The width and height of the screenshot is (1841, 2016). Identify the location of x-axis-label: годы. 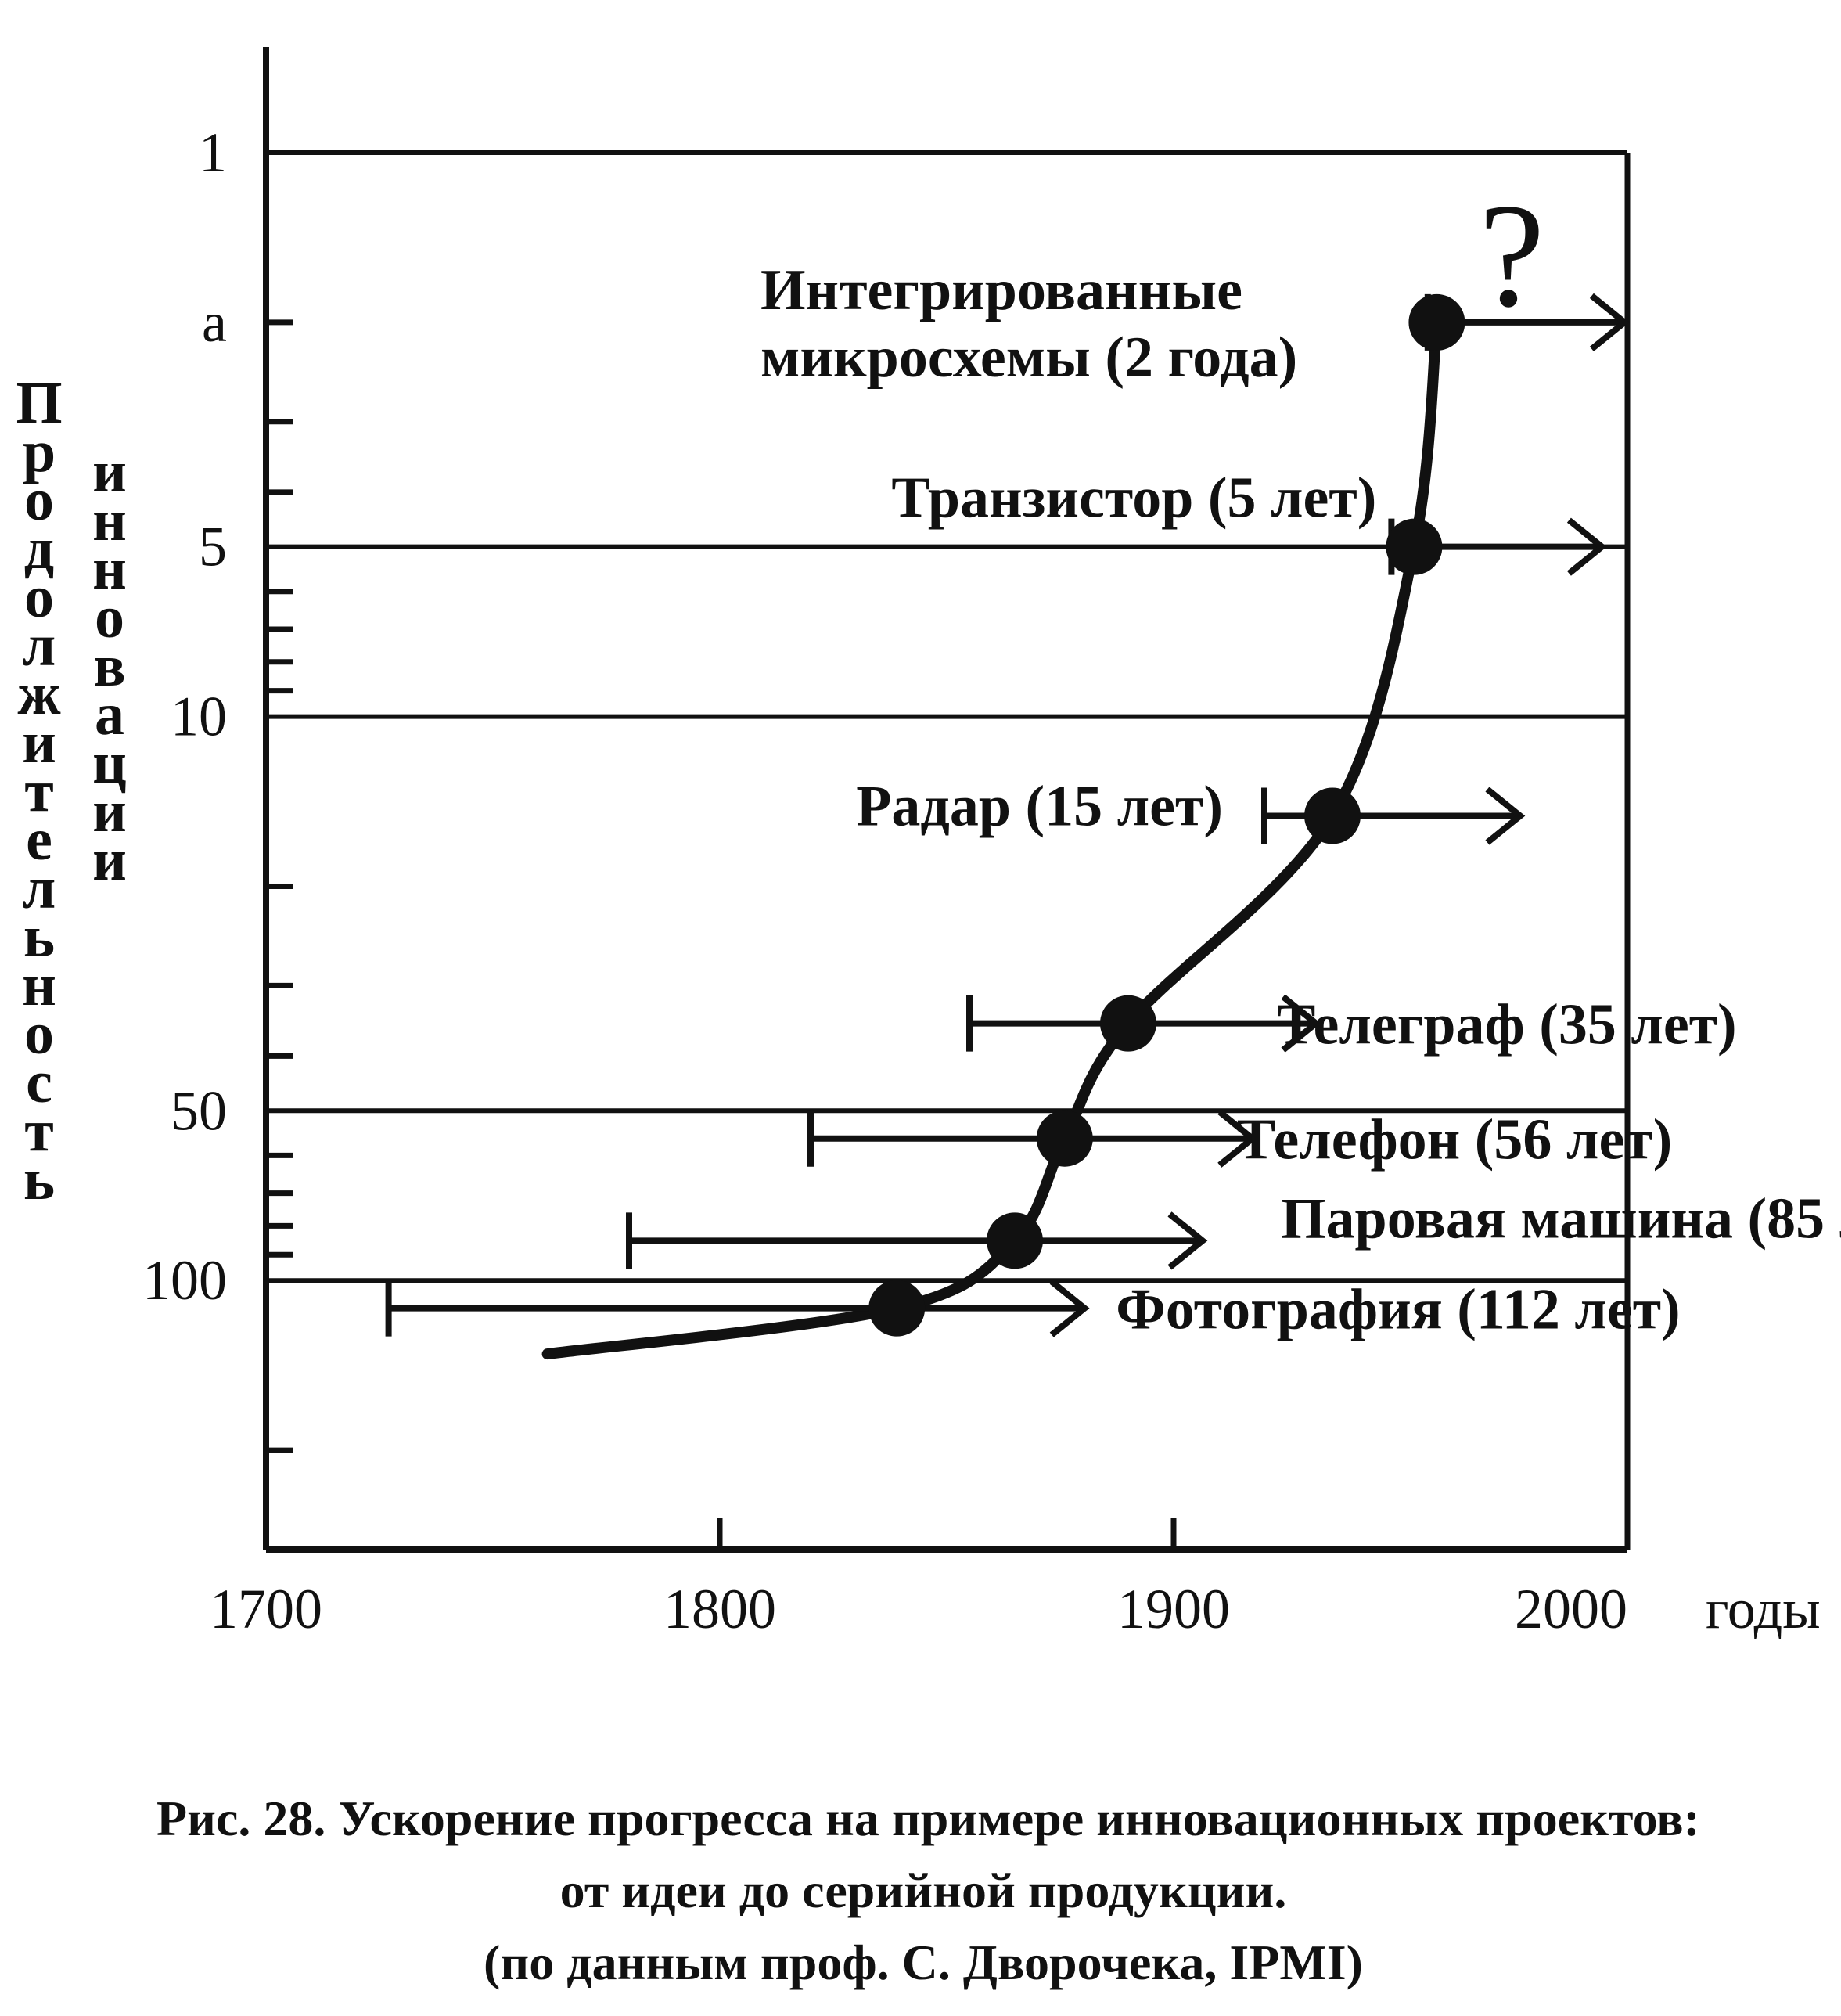
(1763, 1609).